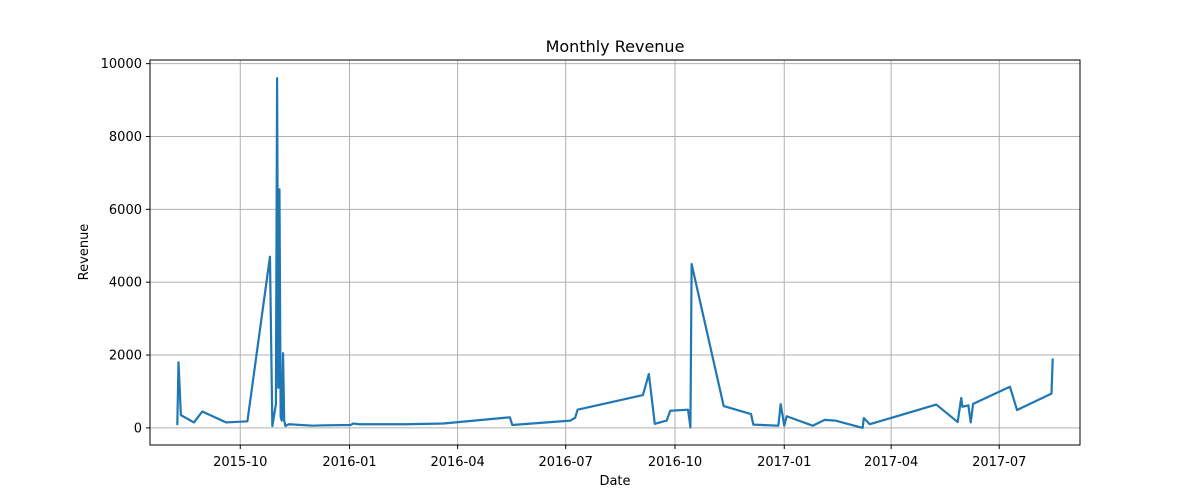  Describe the element at coordinates (999, 462) in the screenshot. I see `x-tick-label: 2017-07` at that location.